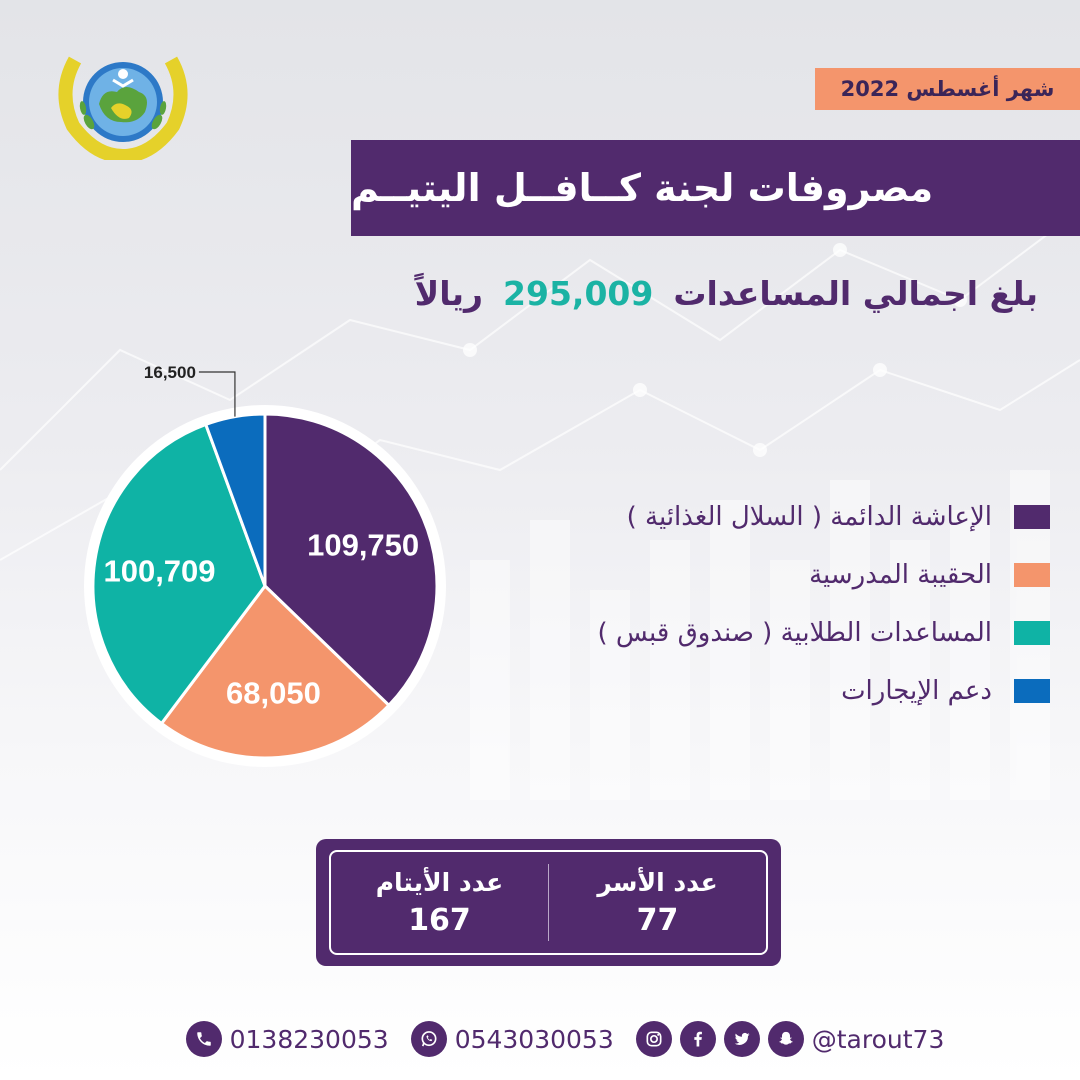  I want to click on stats-box: عدد الأيتام 167 عدد الأسر 77, so click(548, 902).